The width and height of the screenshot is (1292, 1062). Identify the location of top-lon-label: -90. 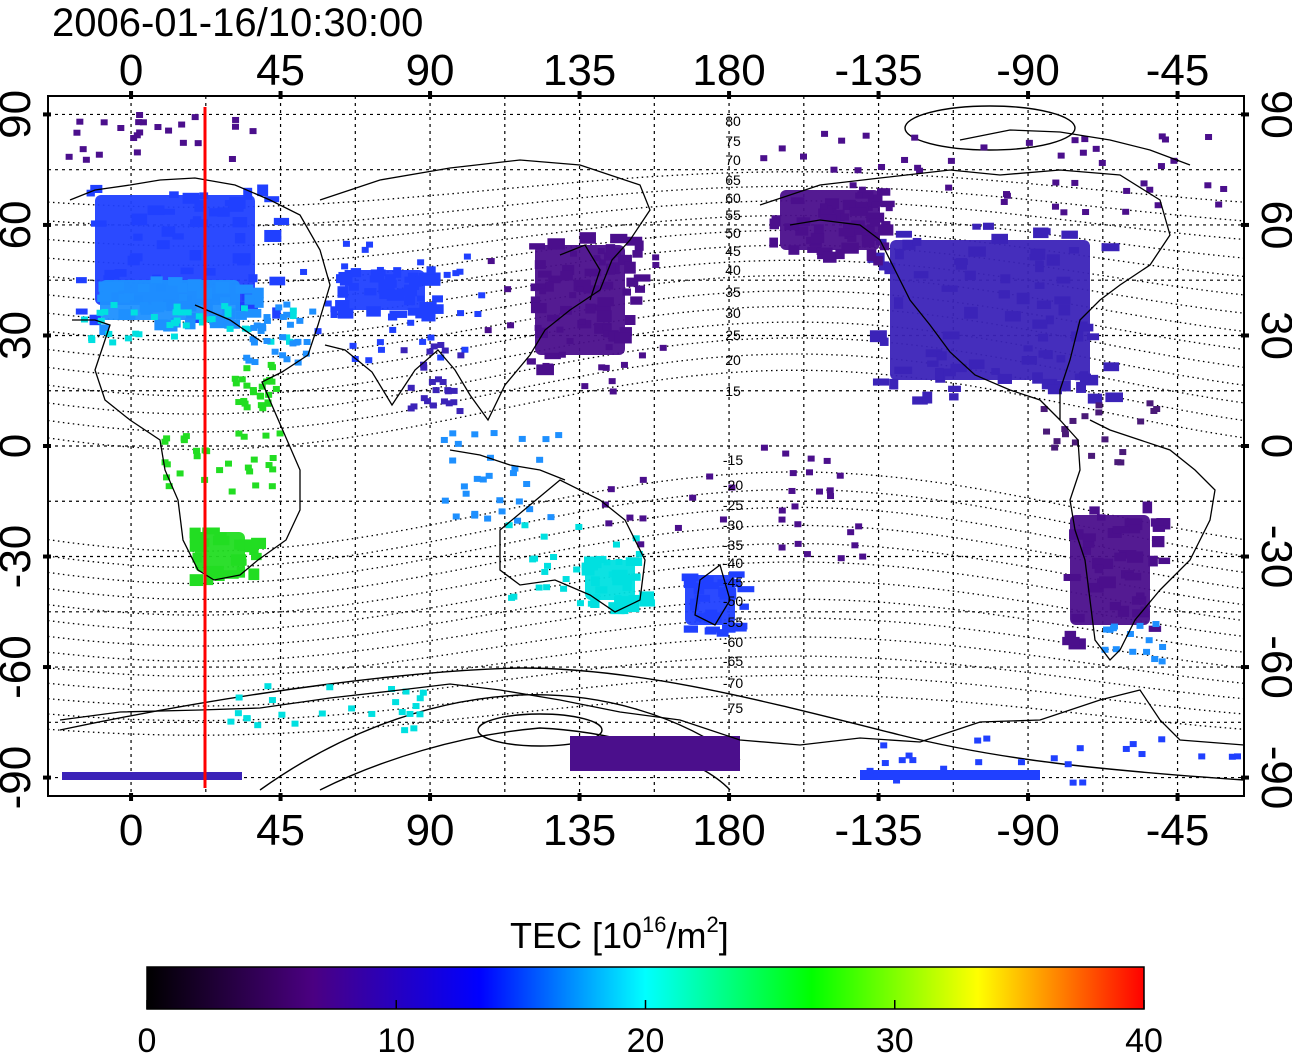
(1028, 70).